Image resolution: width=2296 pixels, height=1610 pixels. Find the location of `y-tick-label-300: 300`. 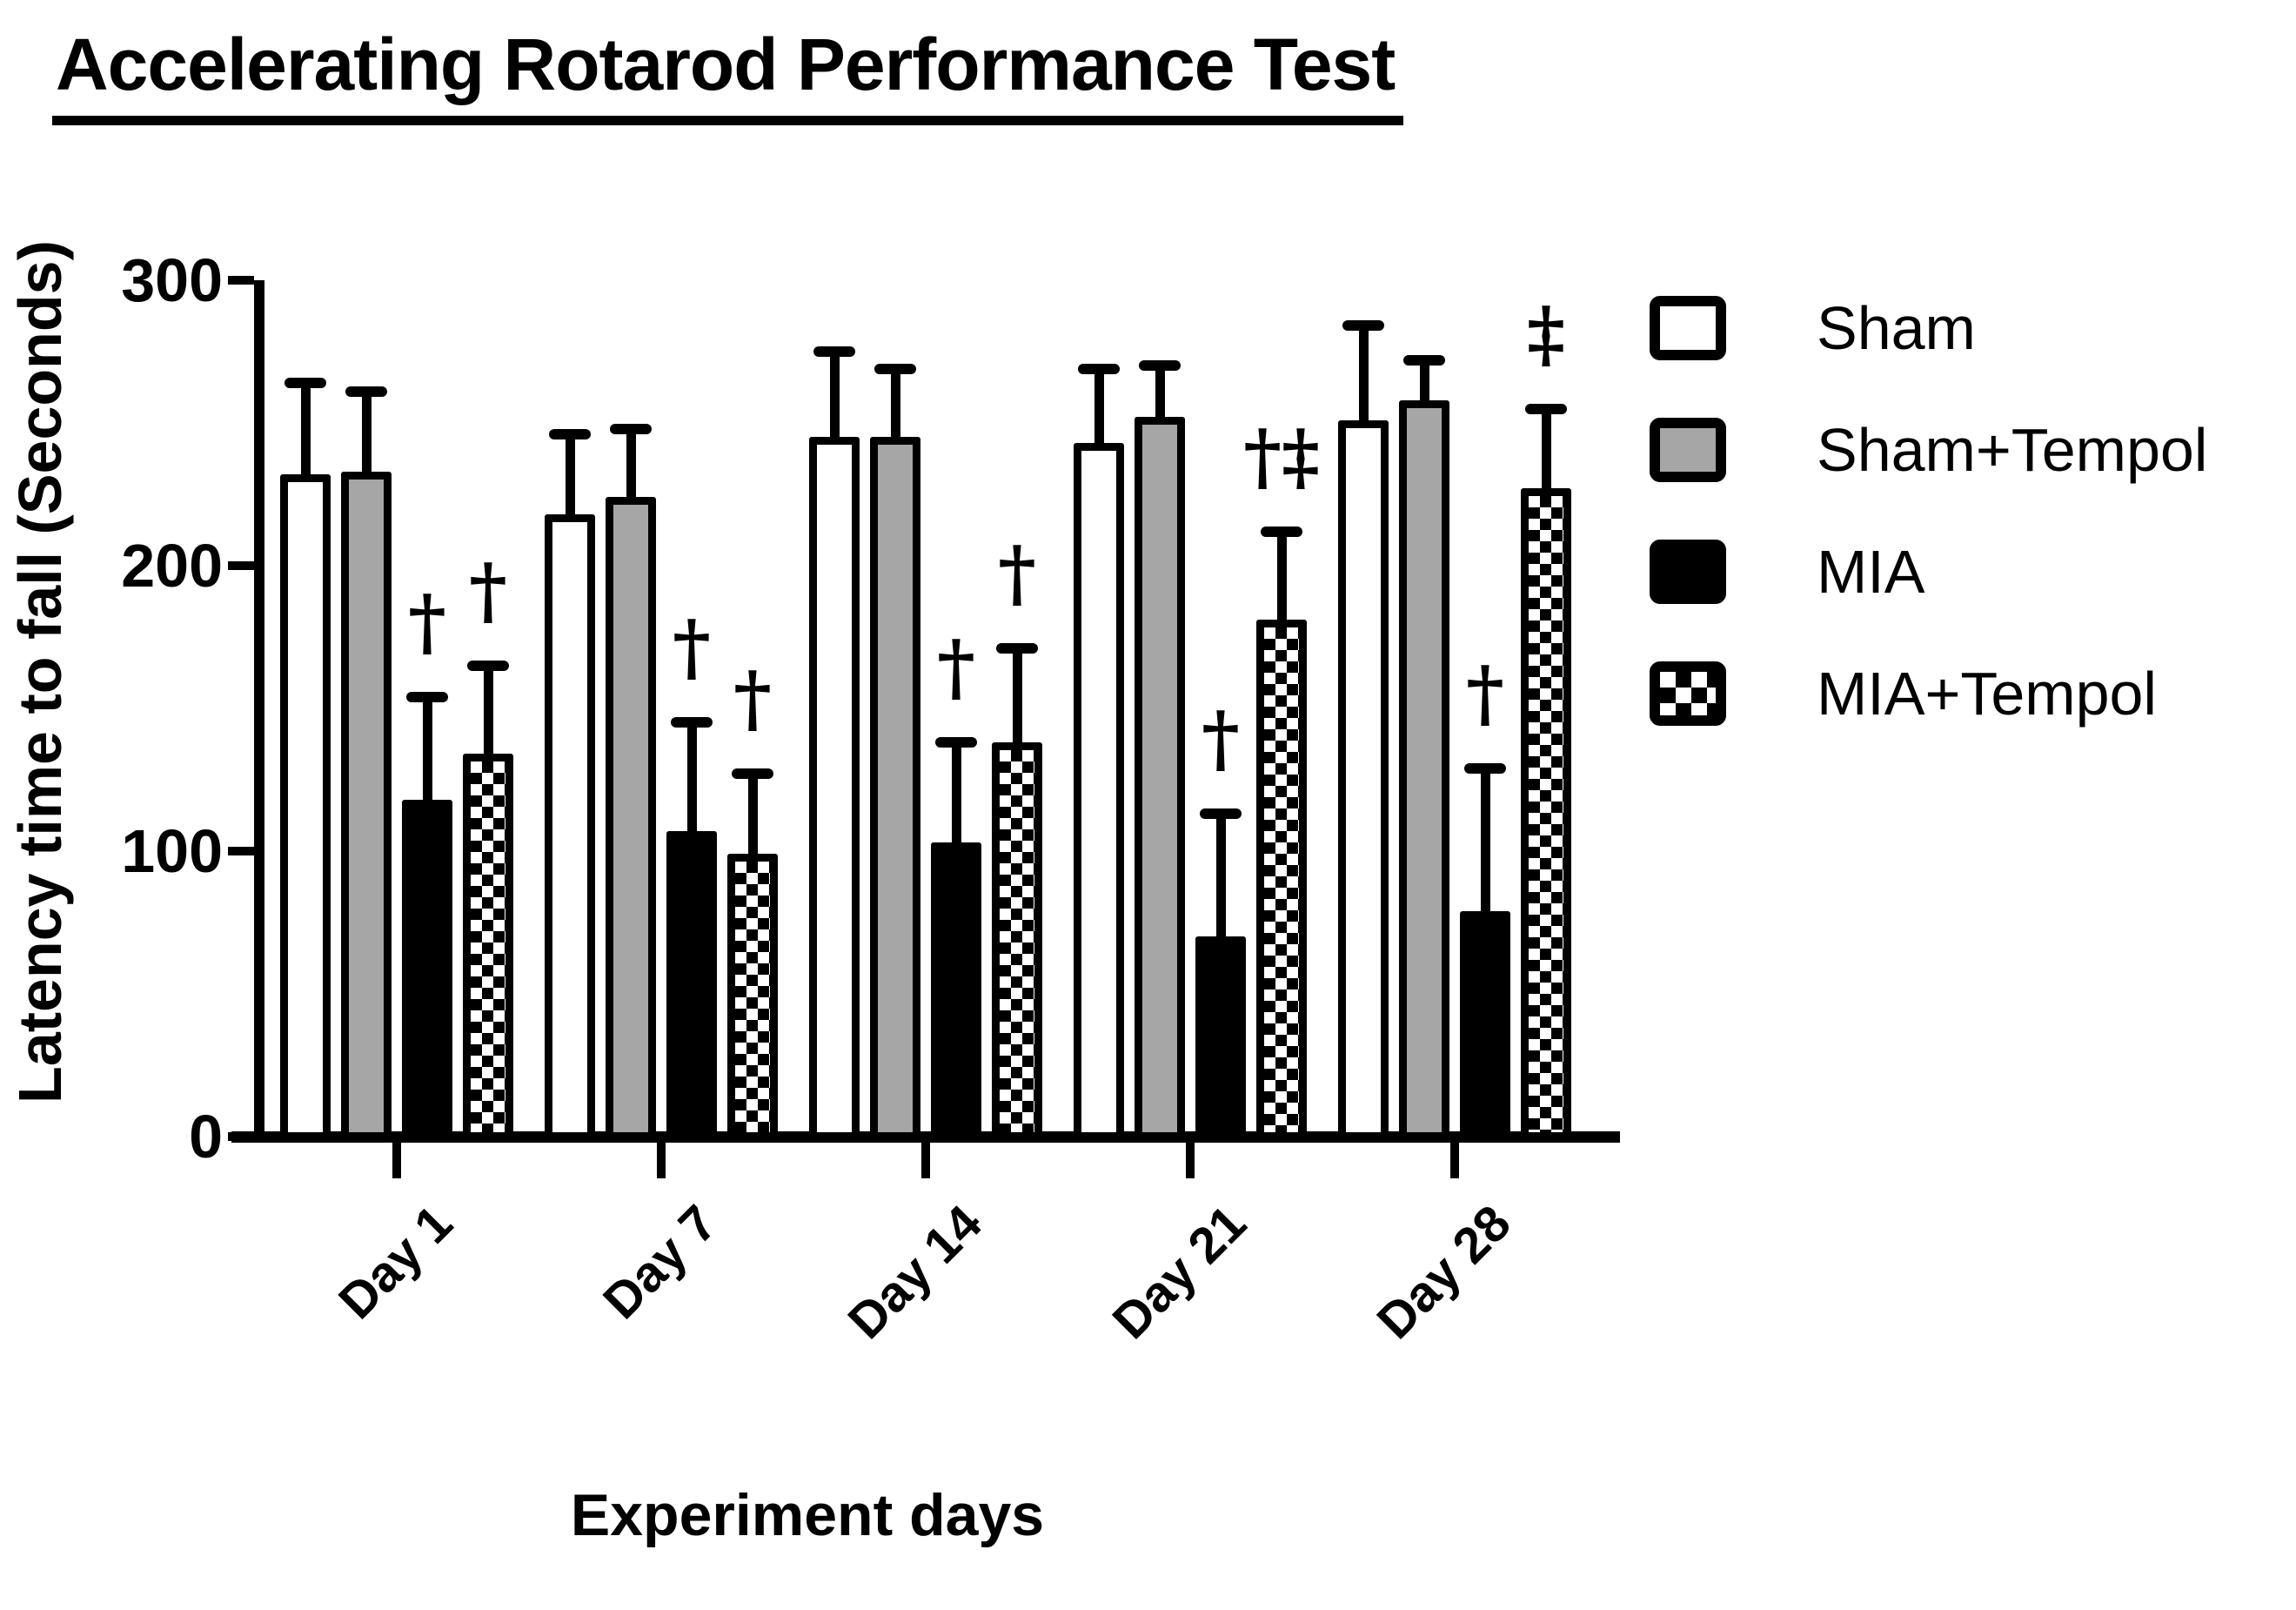

y-tick-label-300: 300 is located at coordinates (172, 280).